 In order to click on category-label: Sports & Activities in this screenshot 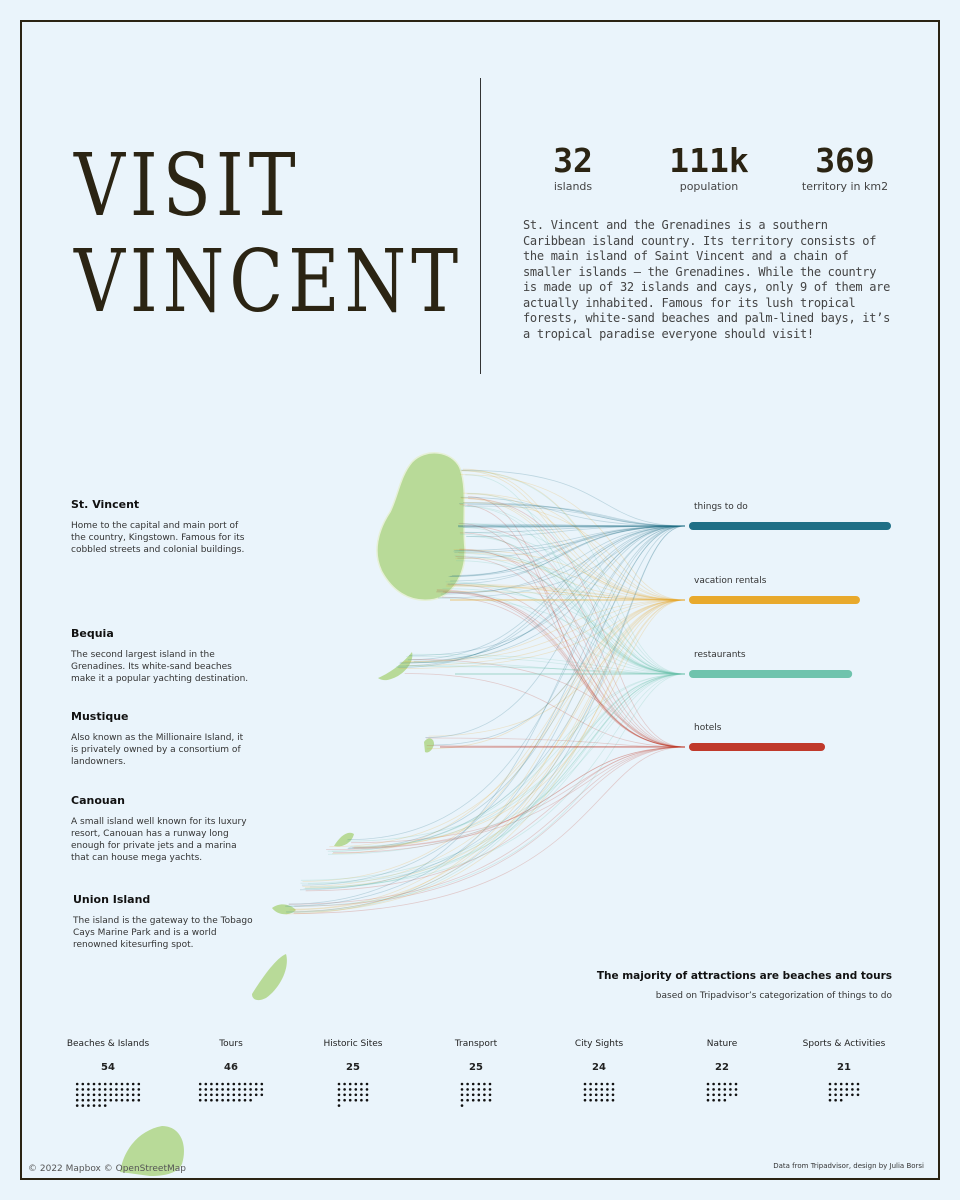, I will do `click(844, 1044)`.